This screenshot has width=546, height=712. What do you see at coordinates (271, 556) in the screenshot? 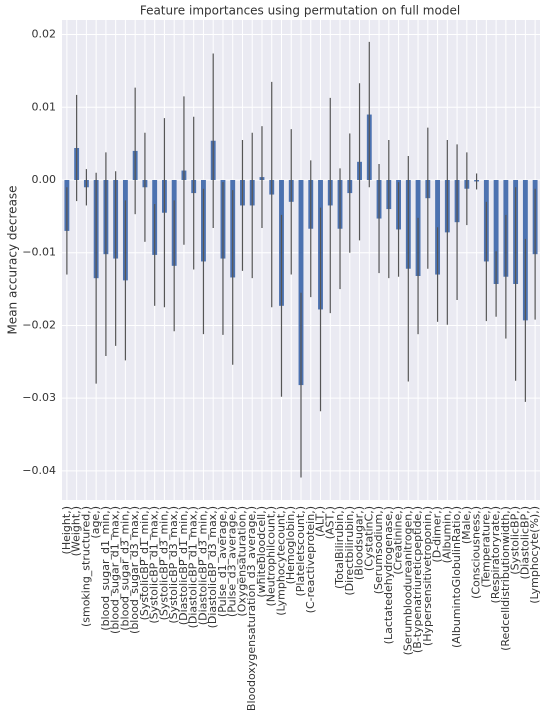
I see `x-tick-label: (Neutrophilcount,)` at bounding box center [271, 556].